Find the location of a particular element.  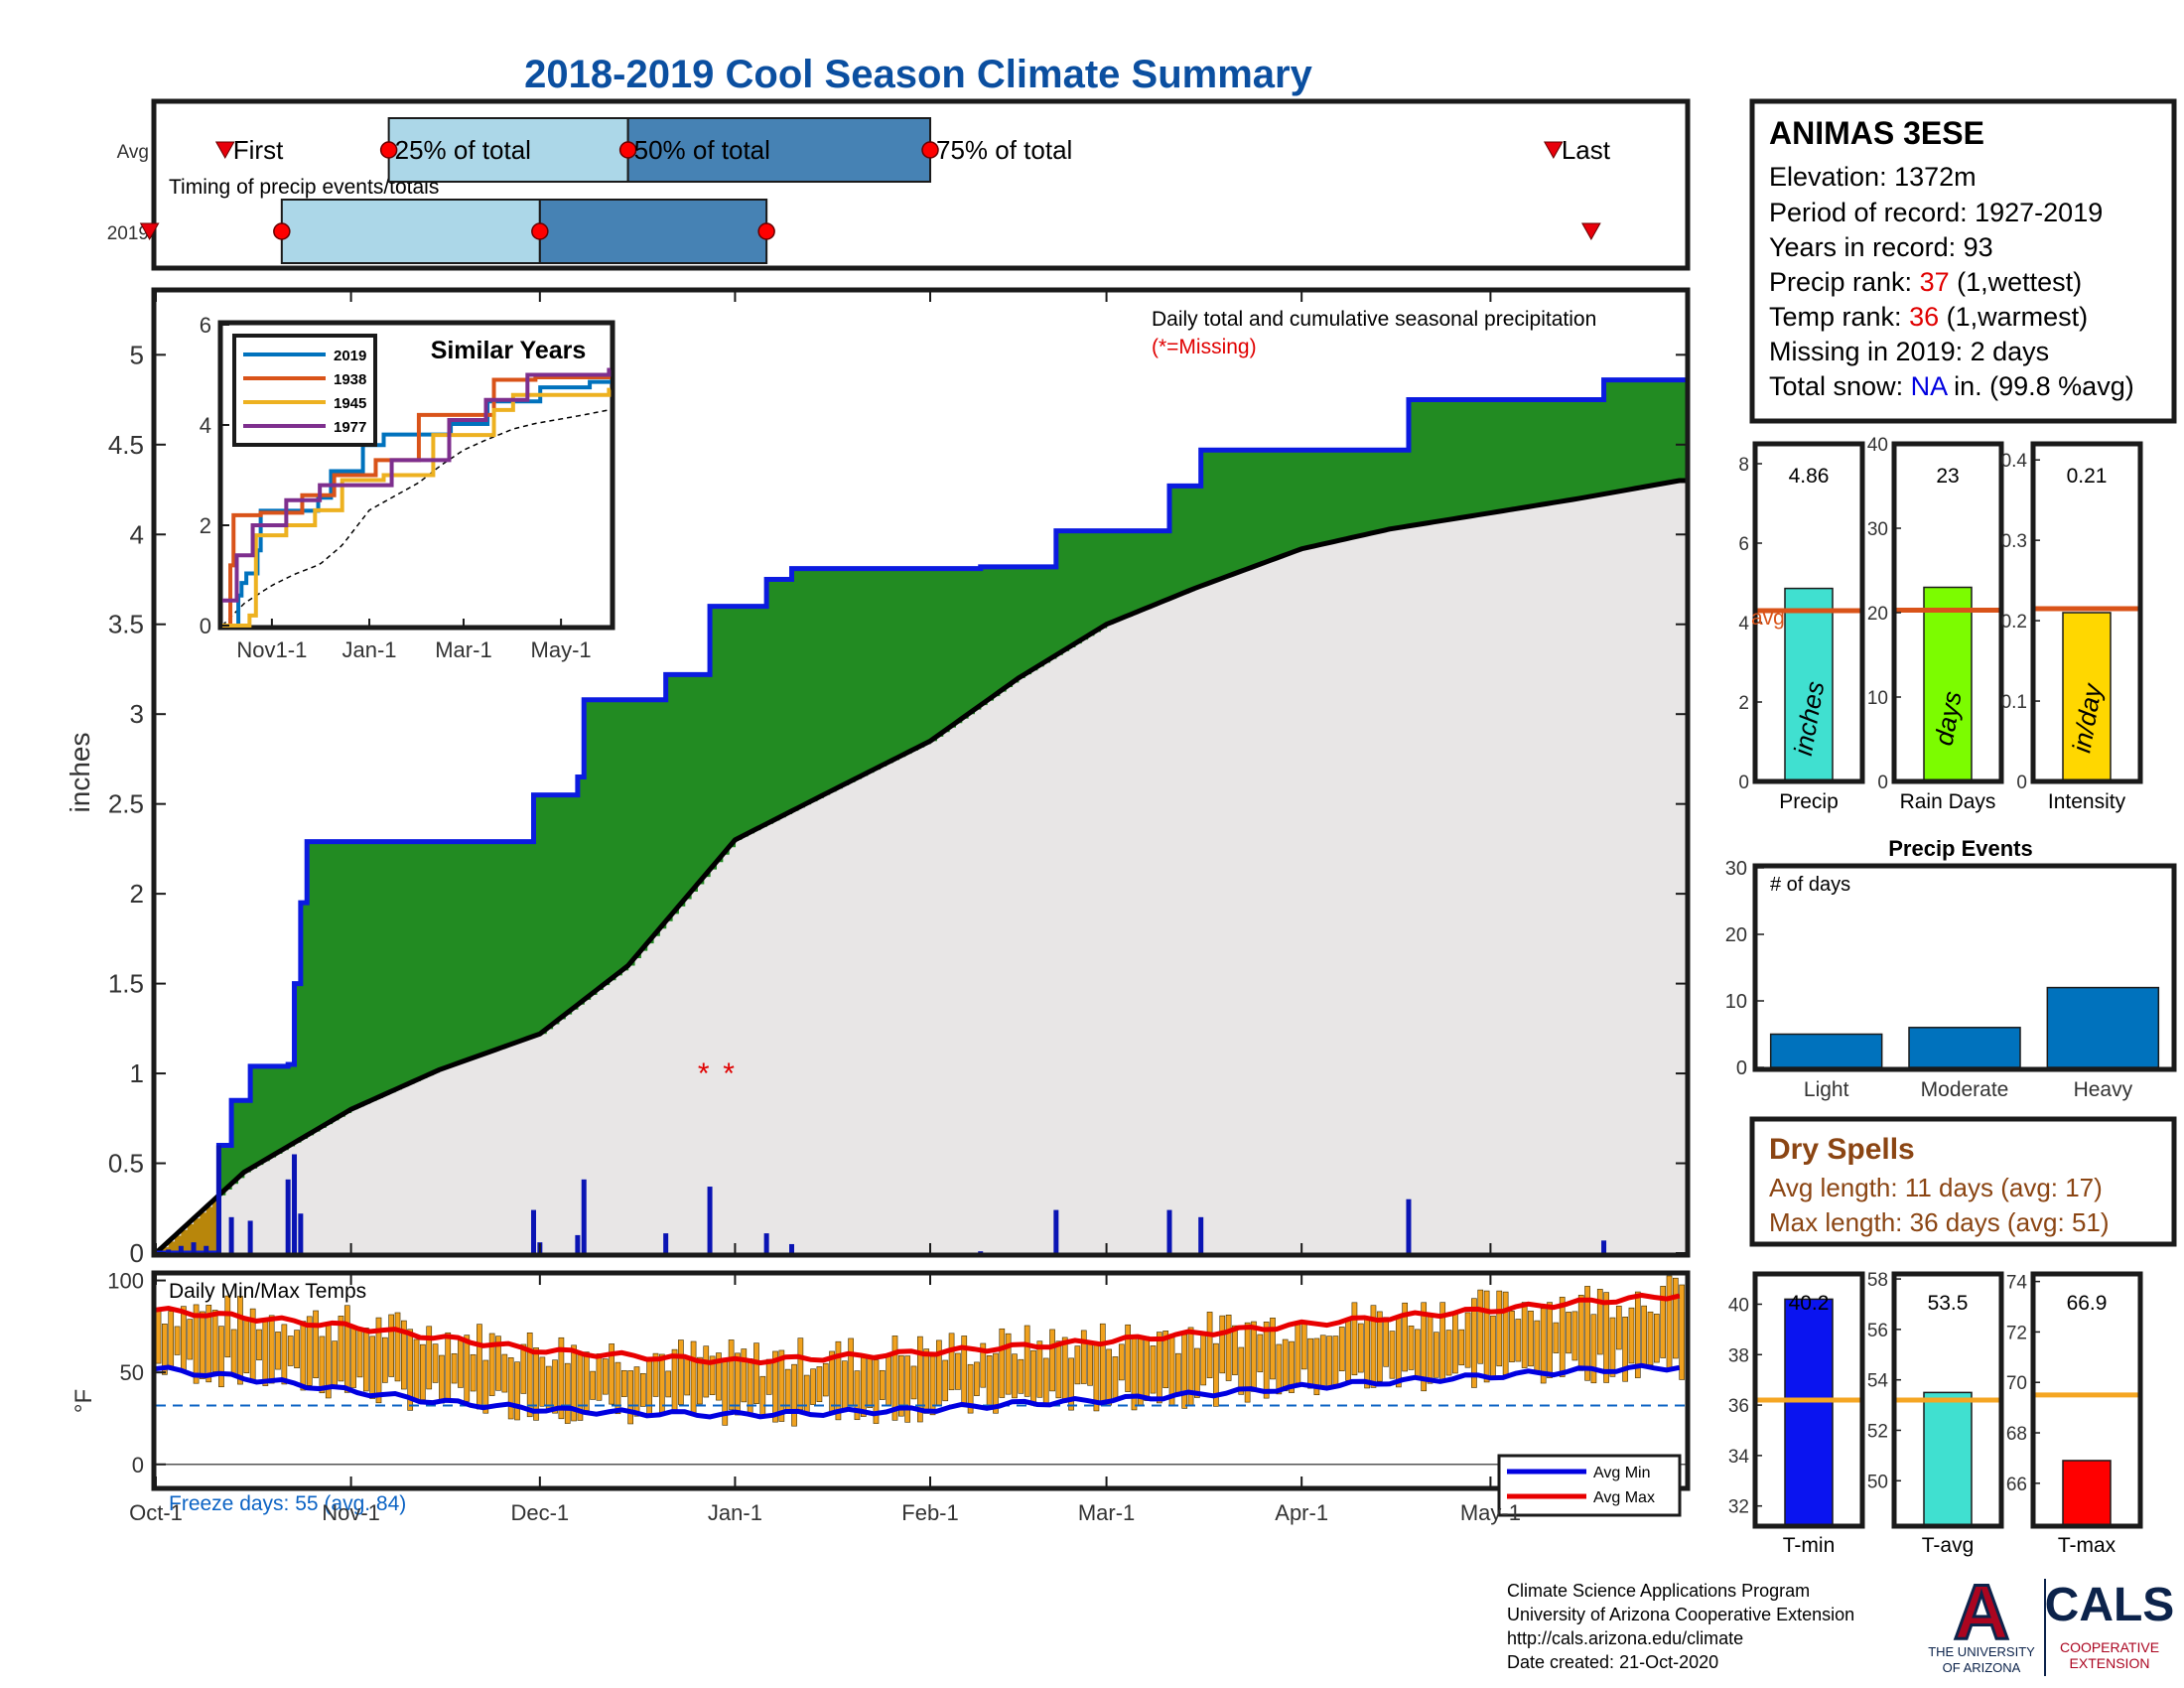

summary-tick-label: 0 is located at coordinates (1743, 783).